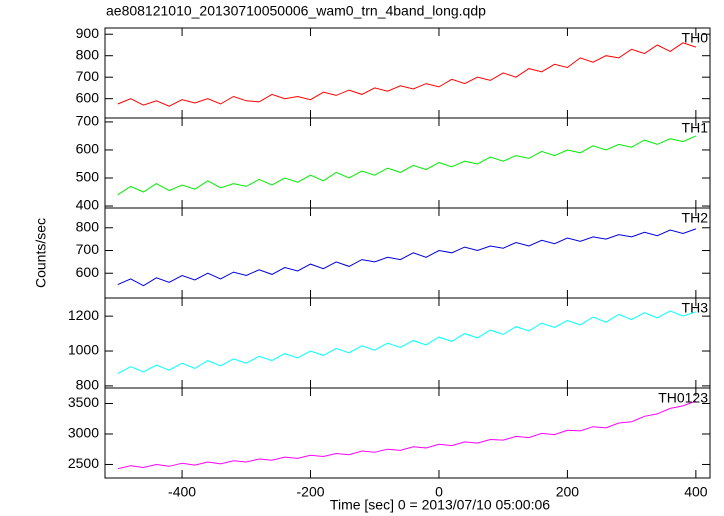  What do you see at coordinates (311, 492) in the screenshot?
I see `x-tick-label: -200` at bounding box center [311, 492].